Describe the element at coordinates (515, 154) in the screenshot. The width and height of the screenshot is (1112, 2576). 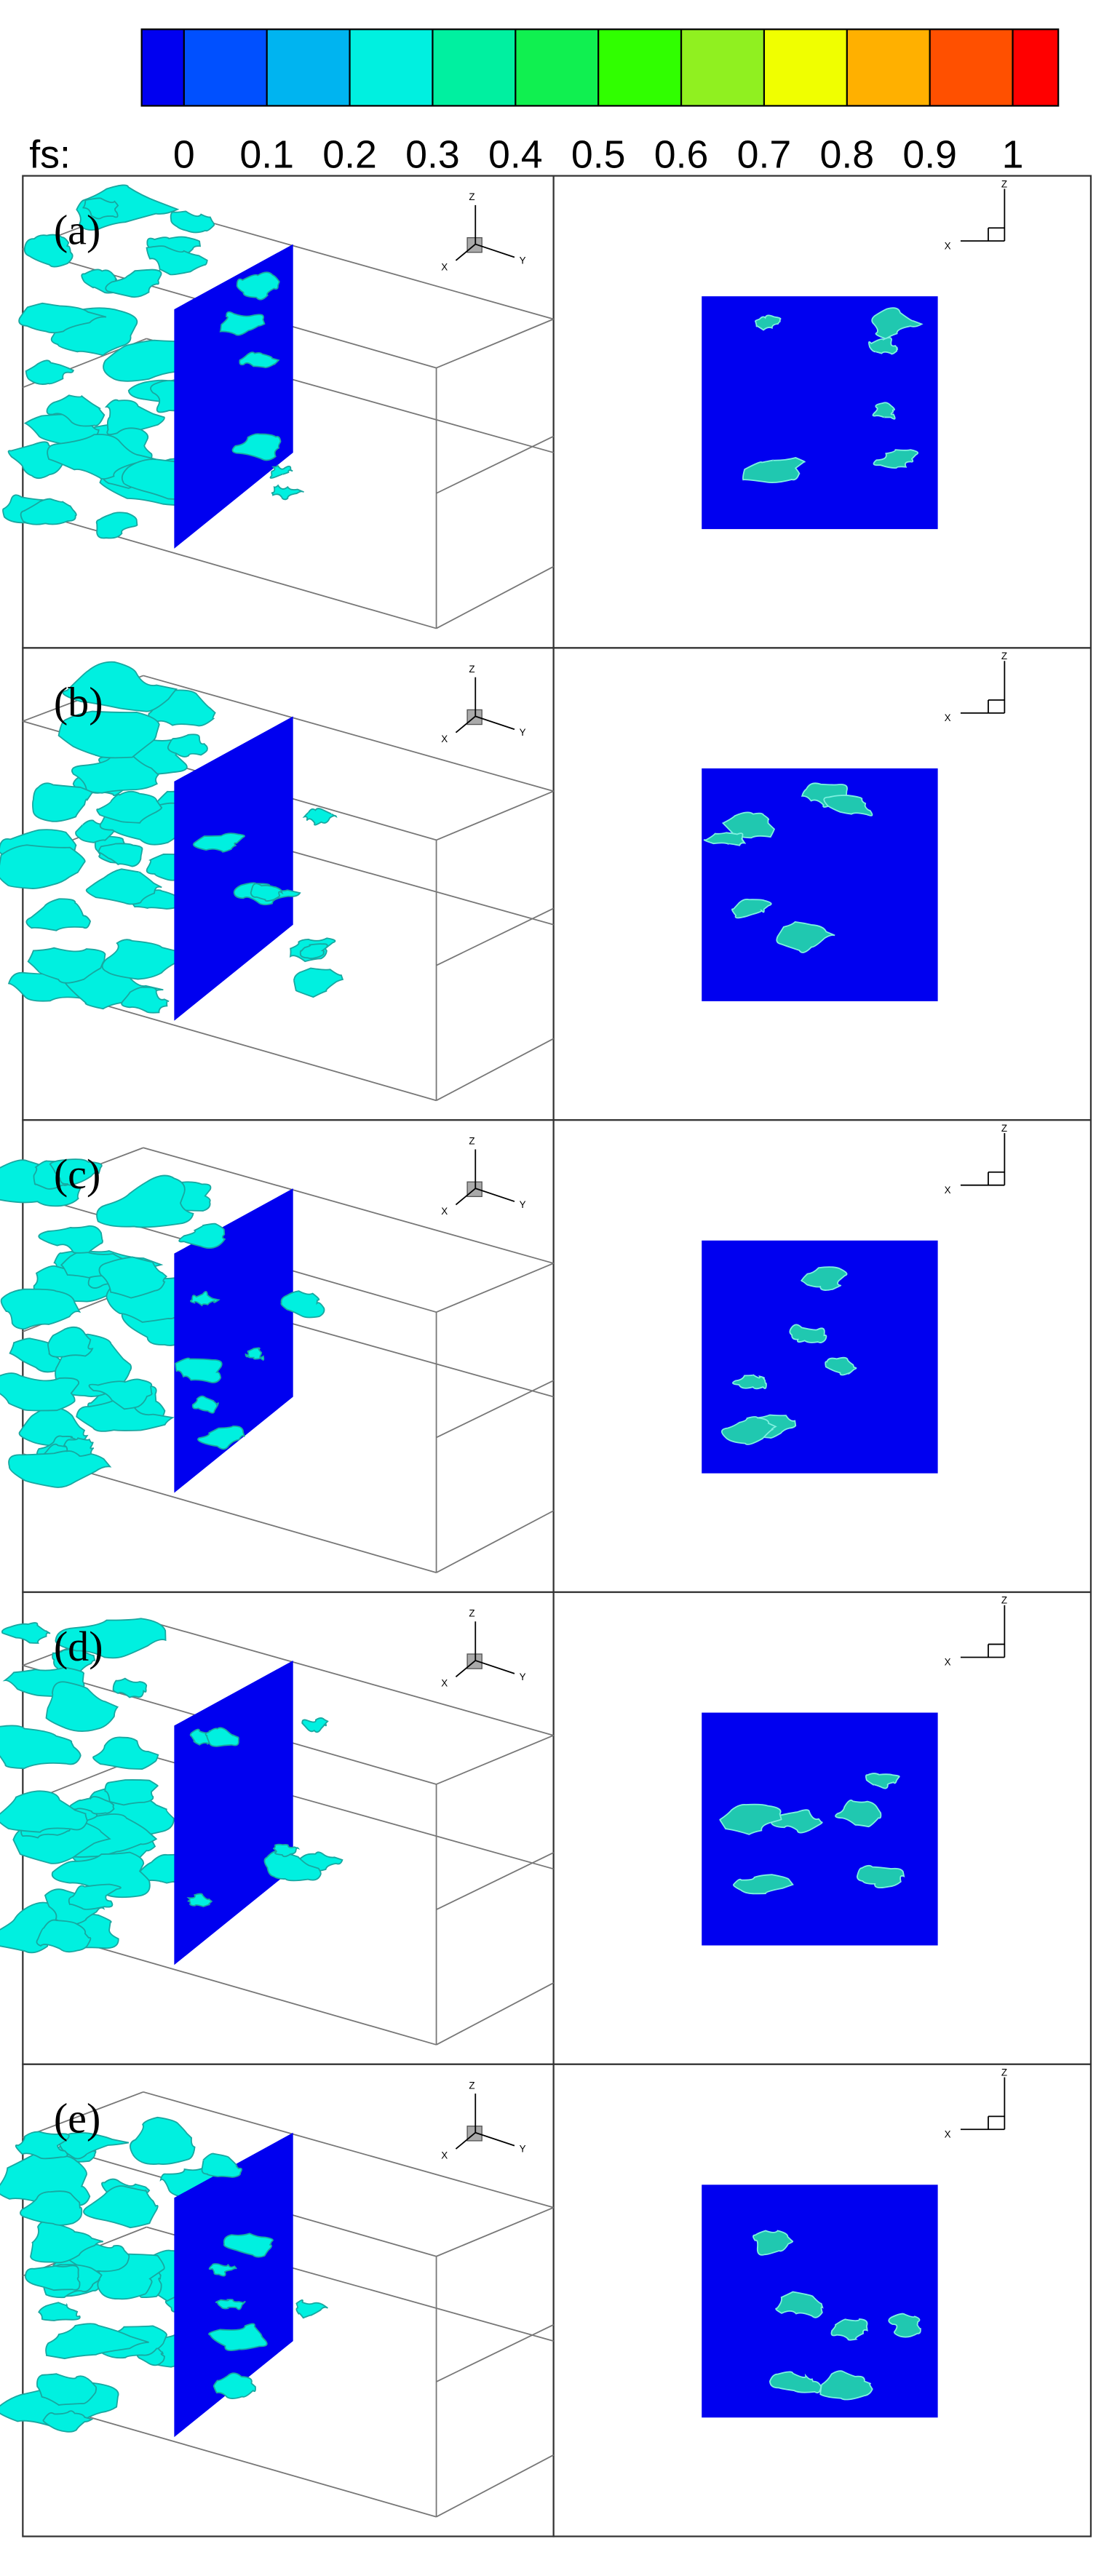
I see `colorbar-tick-label: 0.4` at that location.